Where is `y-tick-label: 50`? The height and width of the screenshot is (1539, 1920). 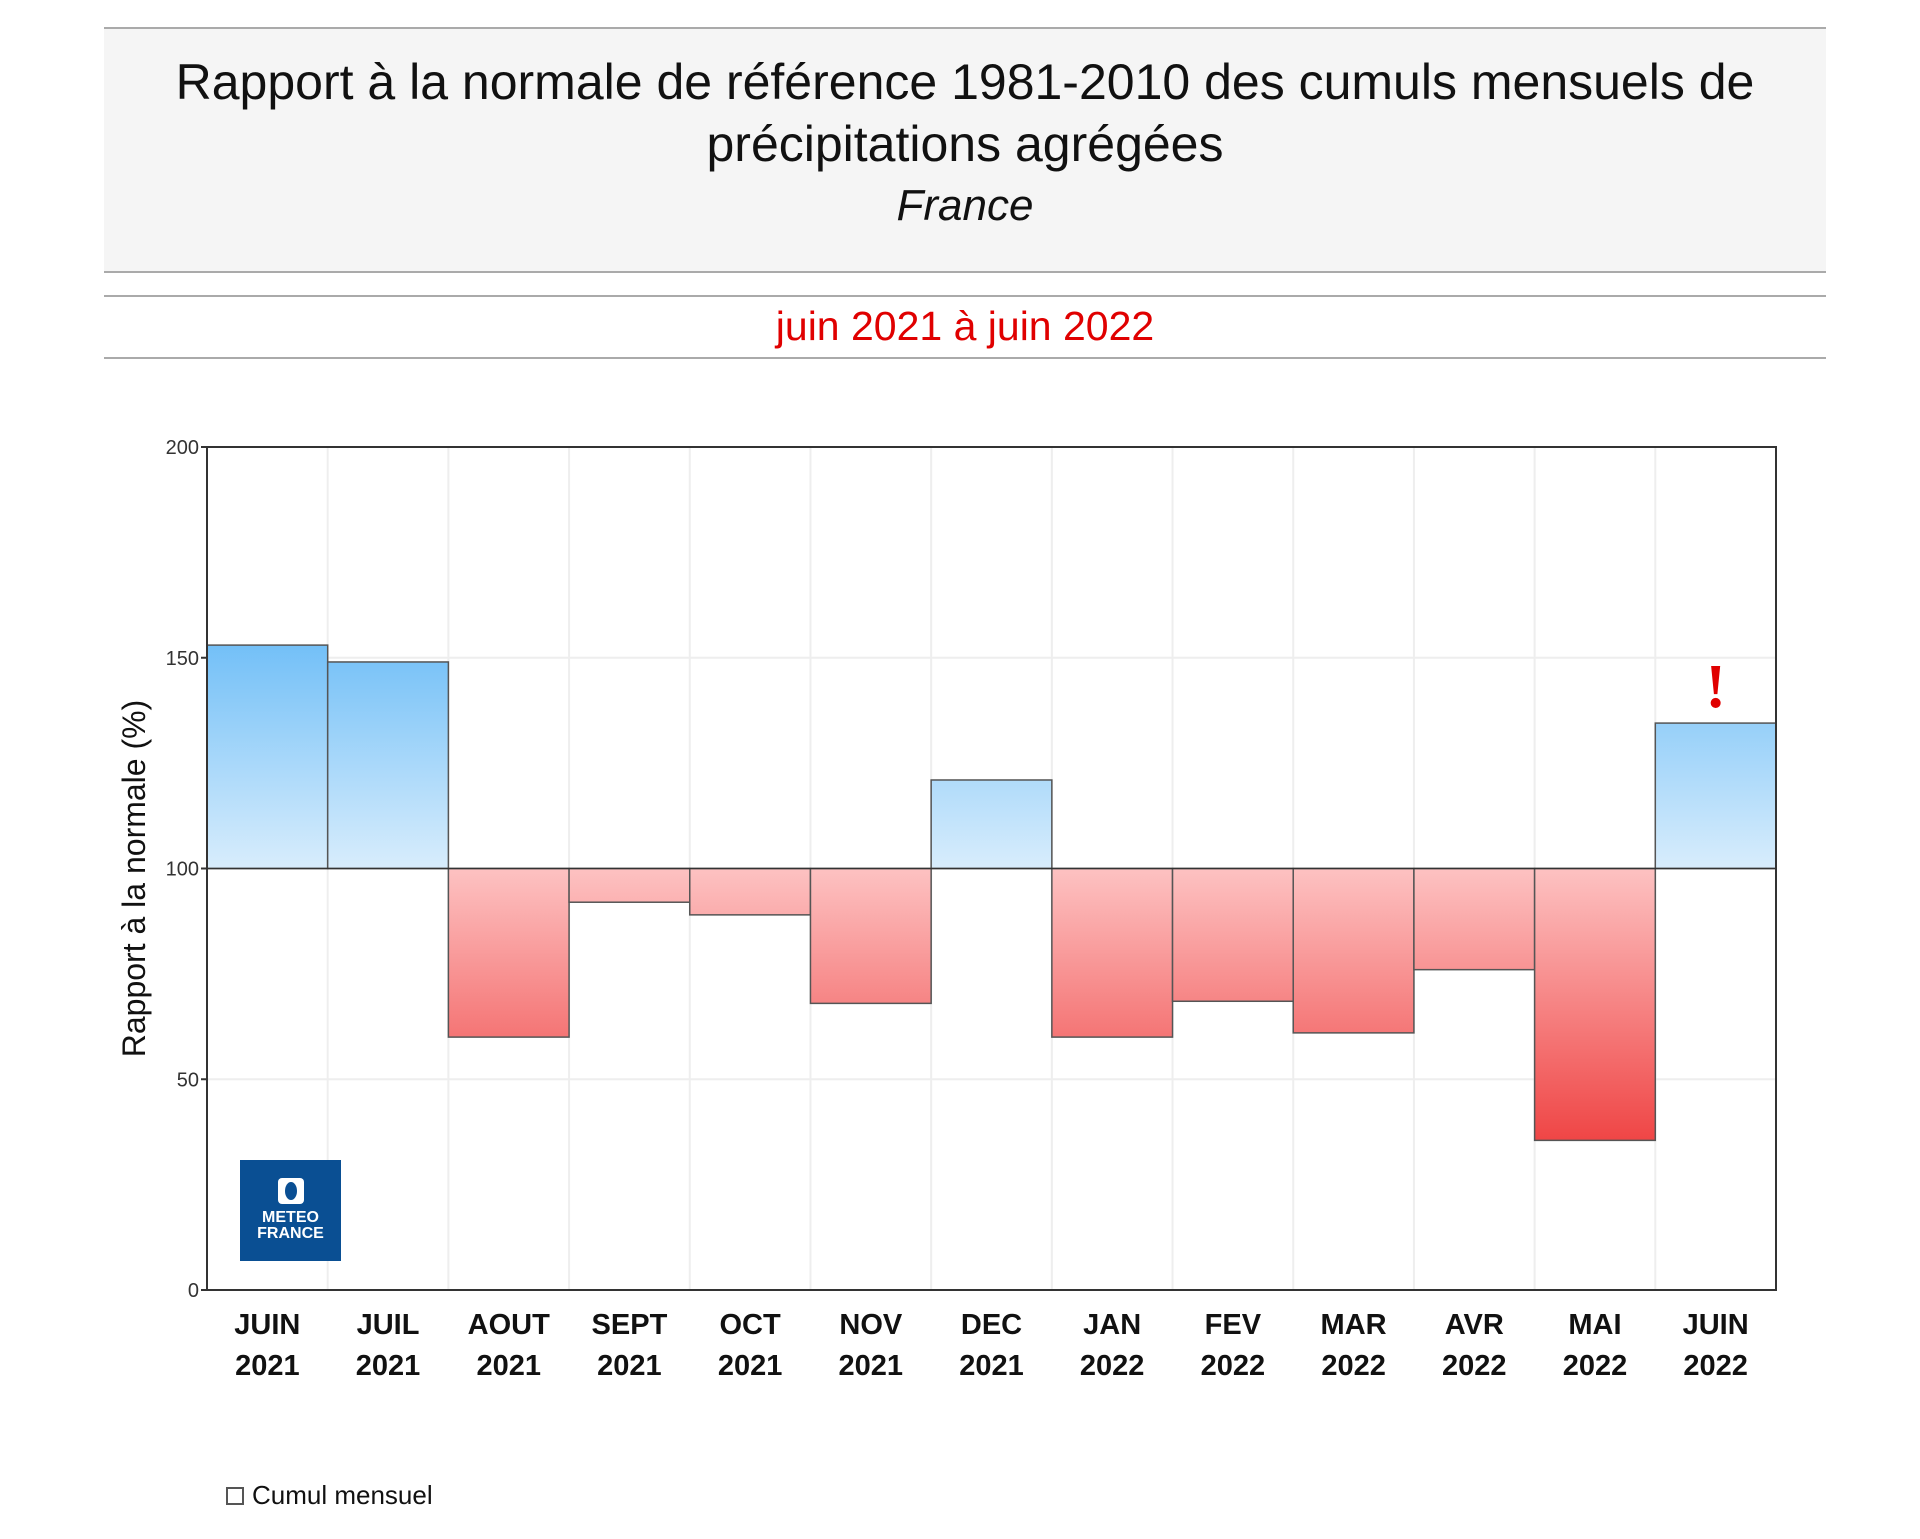
y-tick-label: 50 is located at coordinates (188, 1080).